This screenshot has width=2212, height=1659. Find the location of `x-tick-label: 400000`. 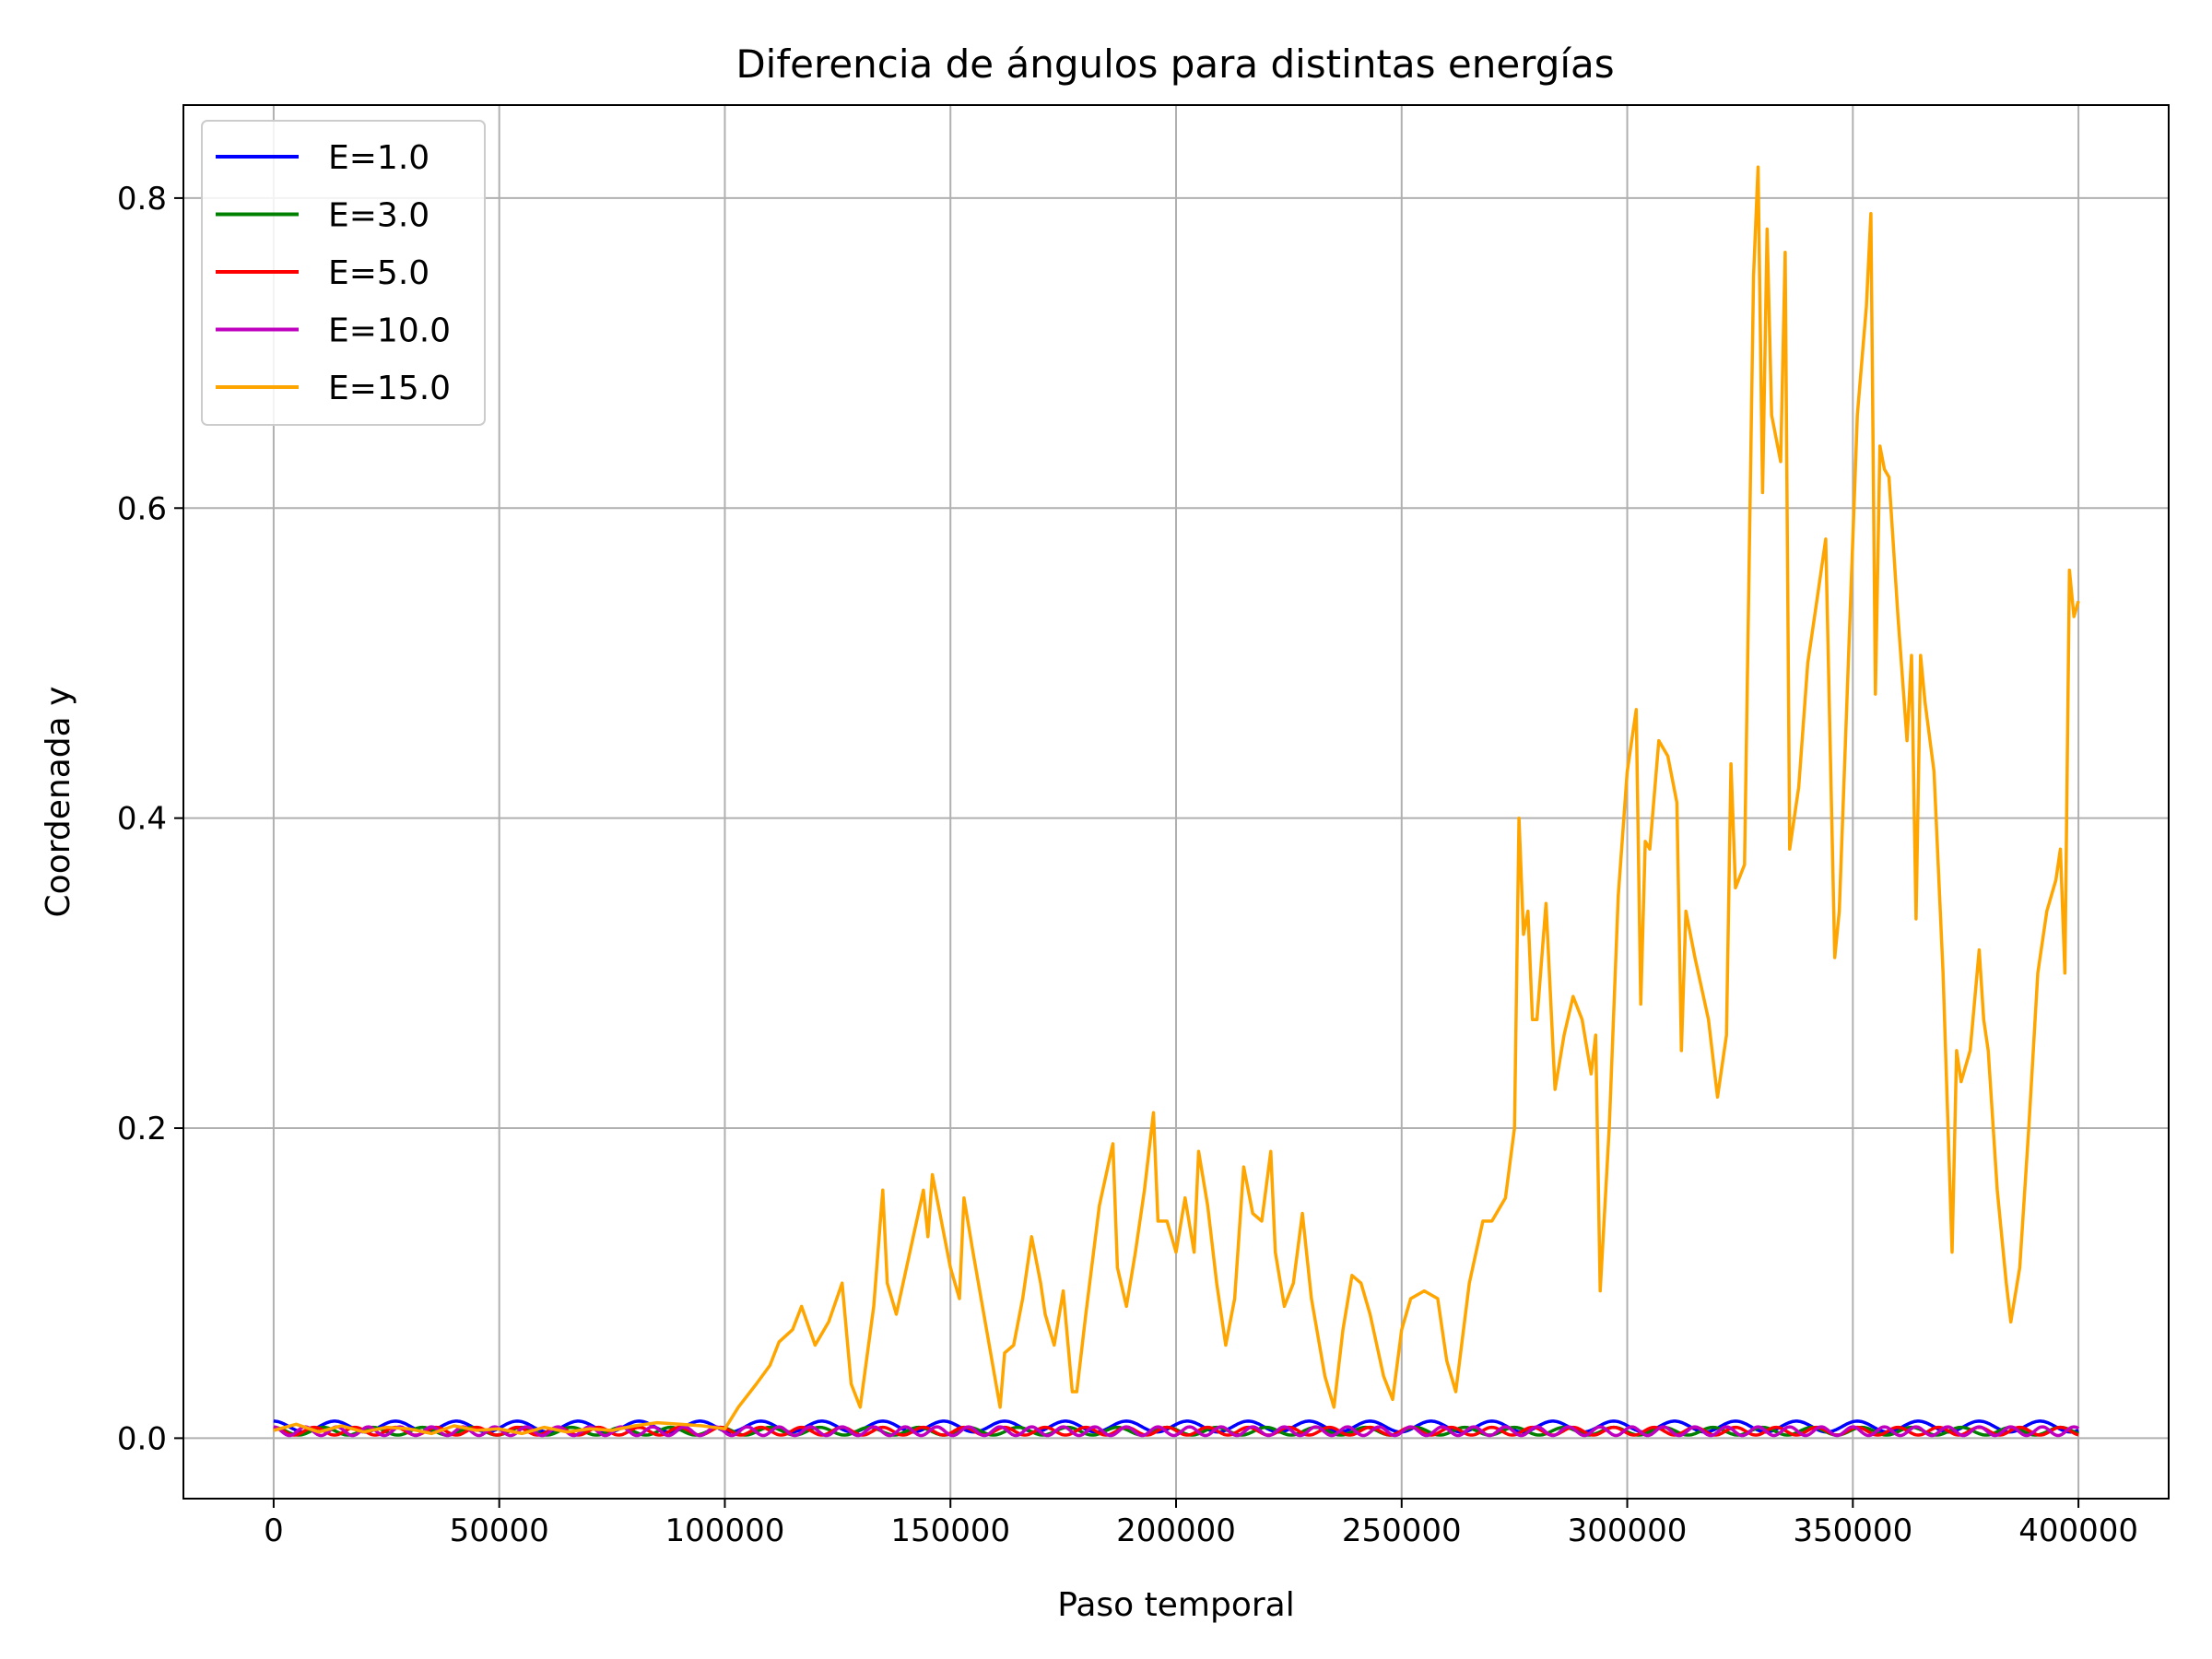

x-tick-label: 400000 is located at coordinates (2078, 1530).